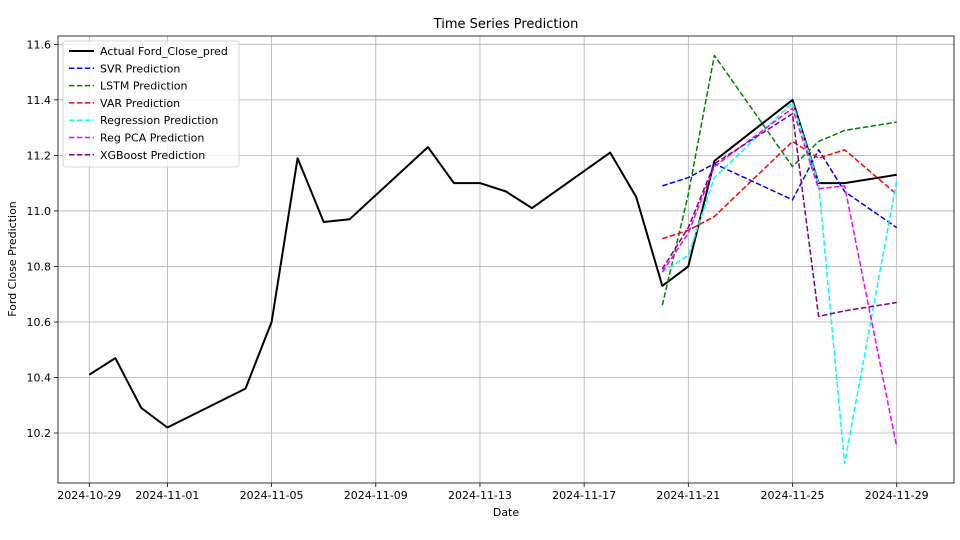 The width and height of the screenshot is (960, 540). I want to click on y-tick-label: 10.6, so click(39, 322).